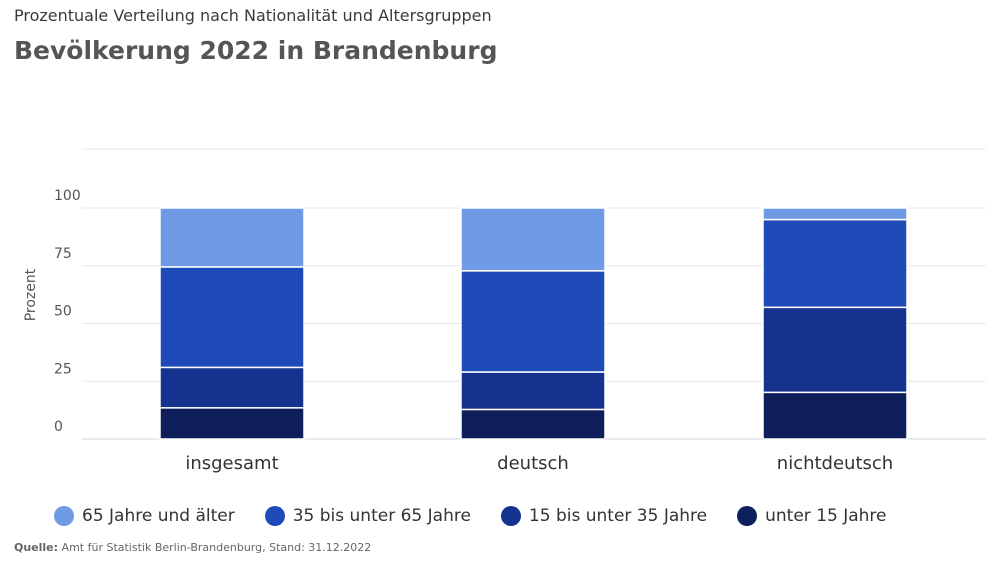 The height and width of the screenshot is (561, 1000). Describe the element at coordinates (231, 463) in the screenshot. I see `x-category-label: insgesamt` at that location.